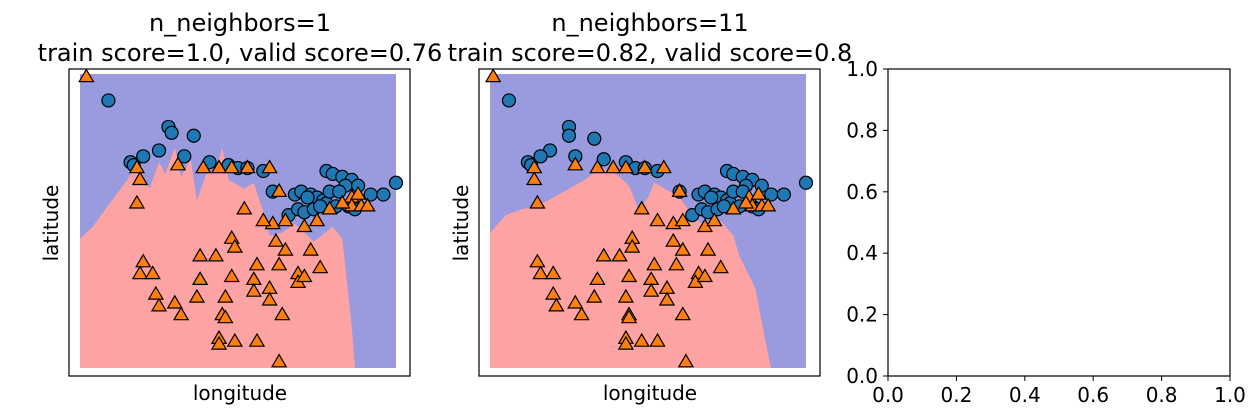  I want to click on ytick-label: 0.2, so click(862, 315).